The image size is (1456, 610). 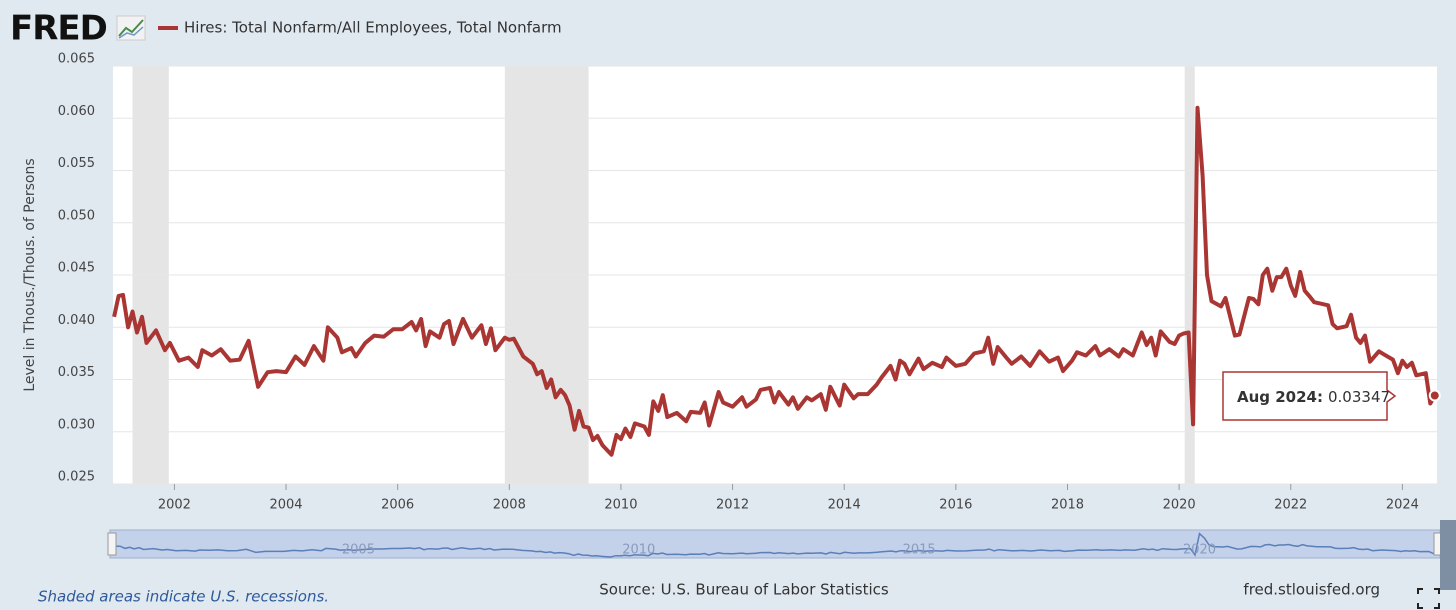 What do you see at coordinates (620, 505) in the screenshot?
I see `x-tick-label: 2010` at bounding box center [620, 505].